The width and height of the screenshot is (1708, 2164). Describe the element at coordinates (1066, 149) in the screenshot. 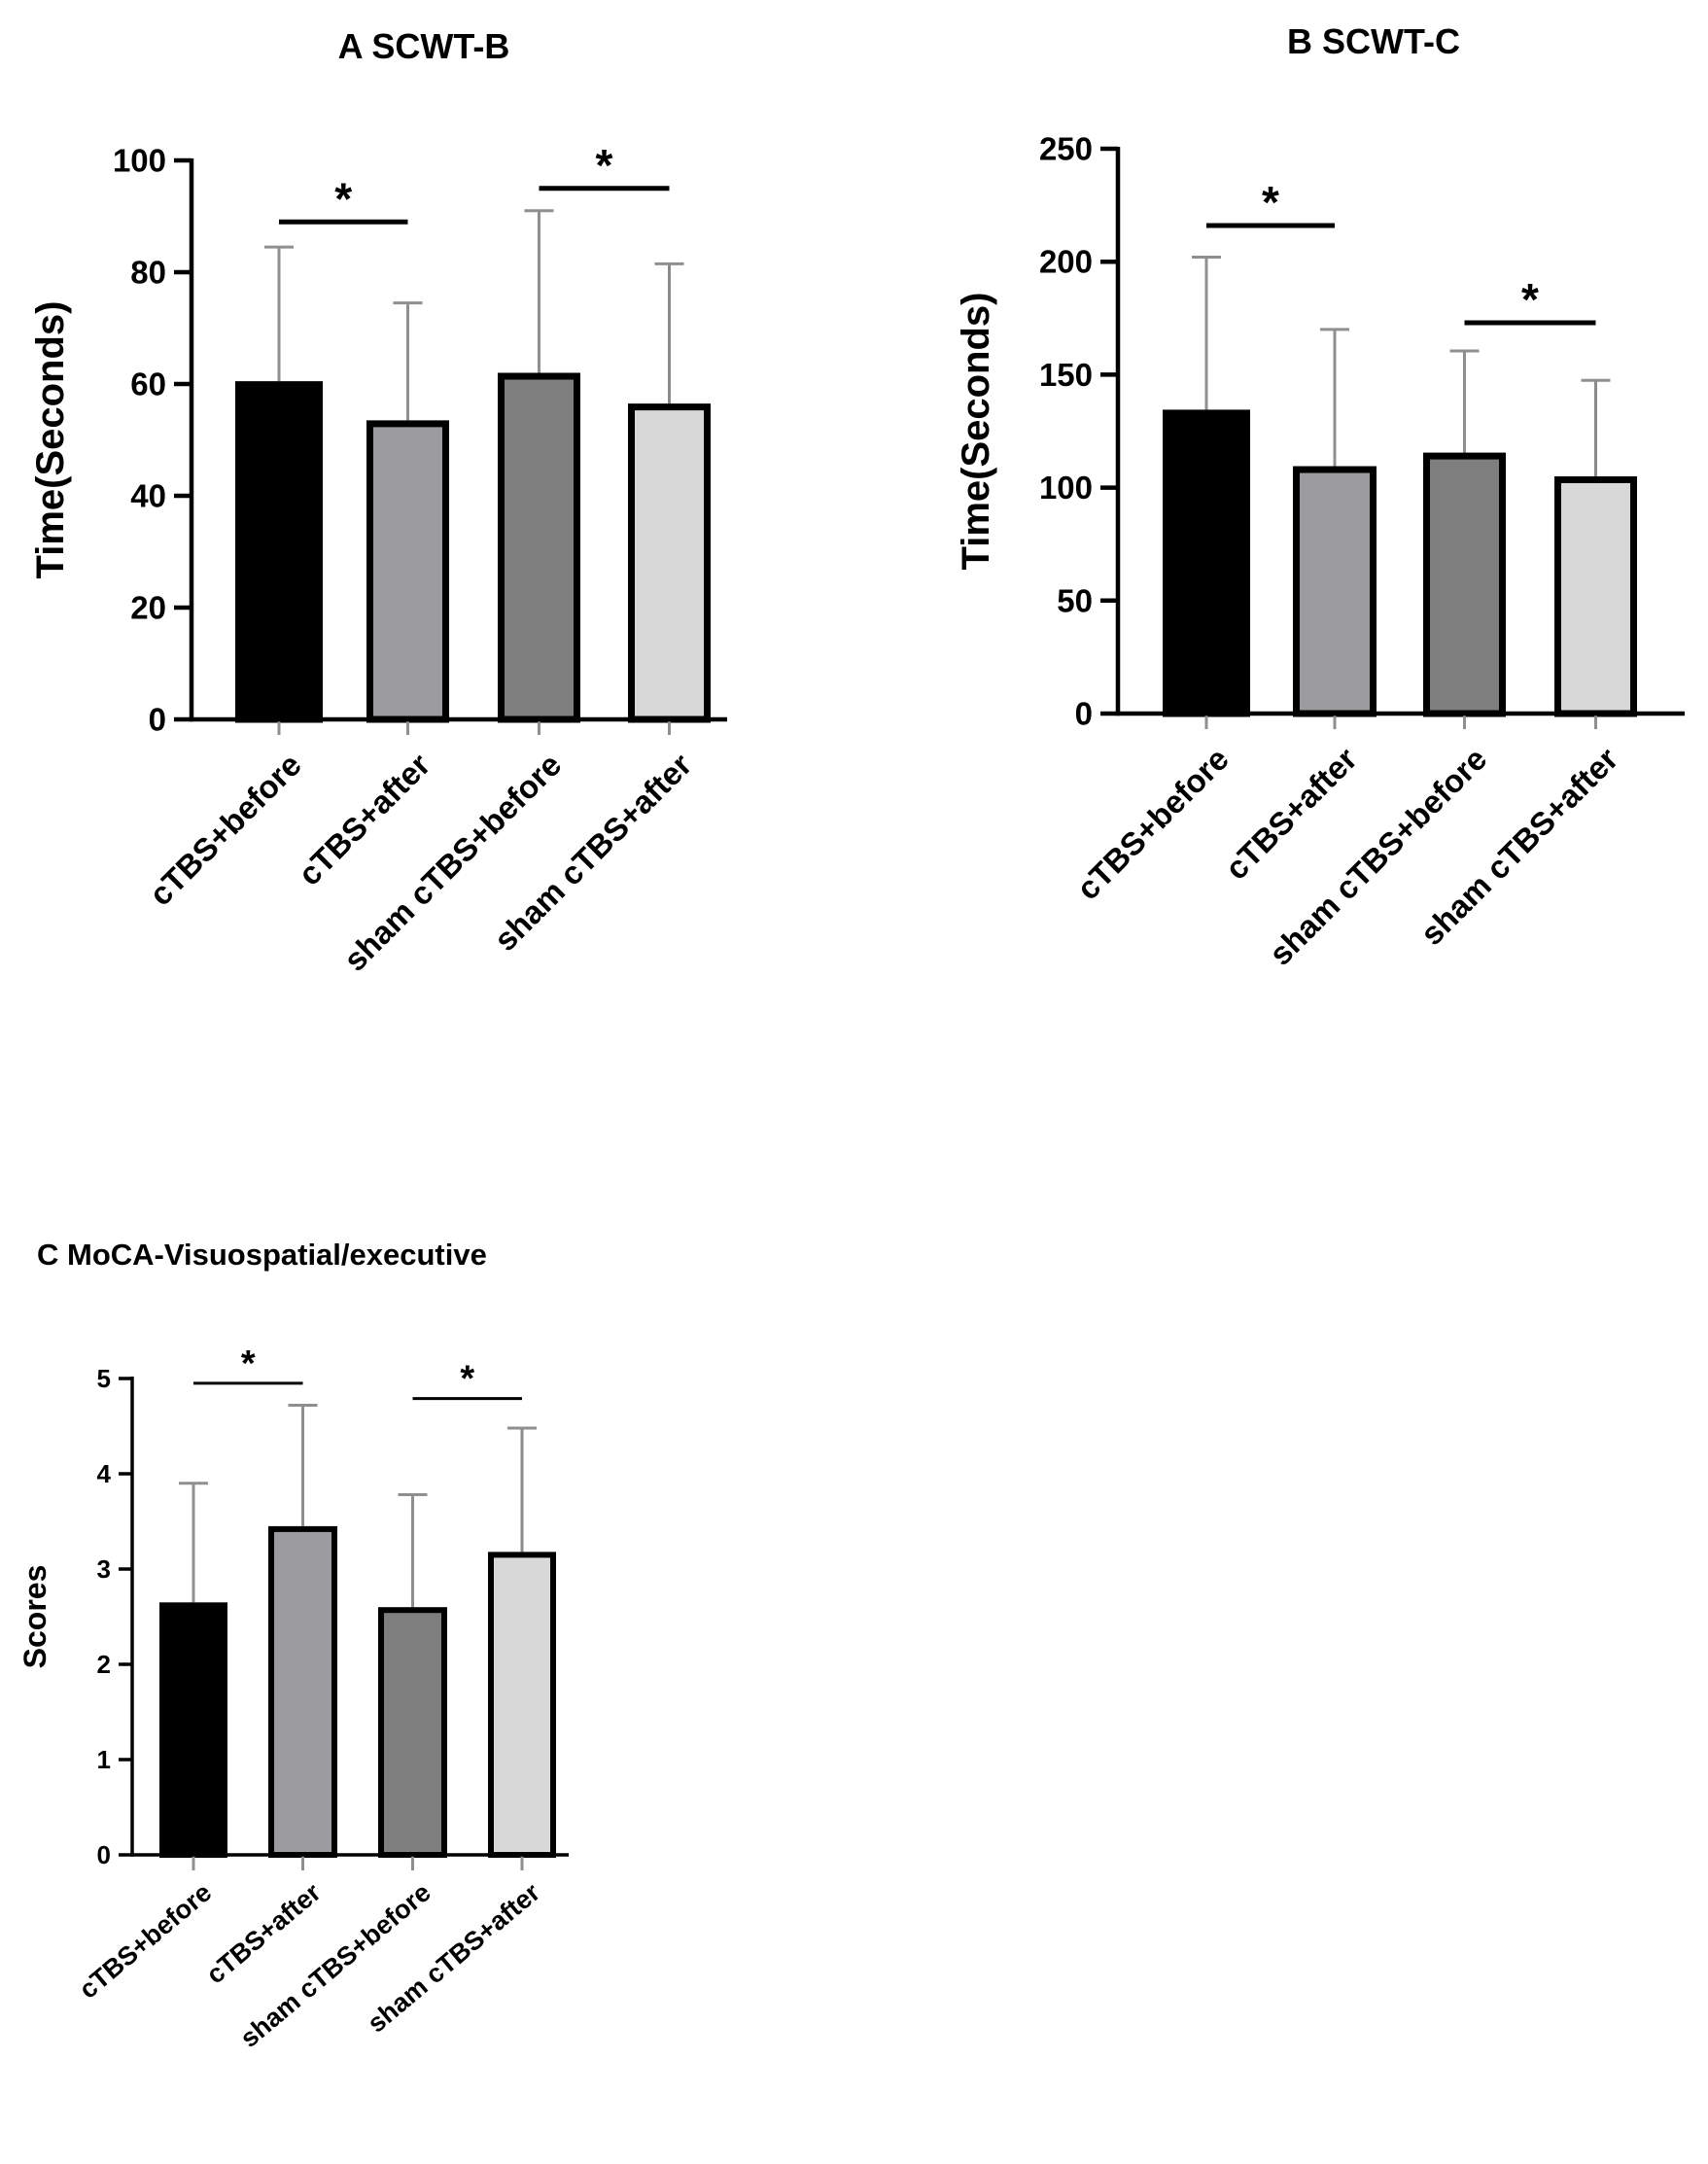

I see `y-tick-label: 250` at that location.